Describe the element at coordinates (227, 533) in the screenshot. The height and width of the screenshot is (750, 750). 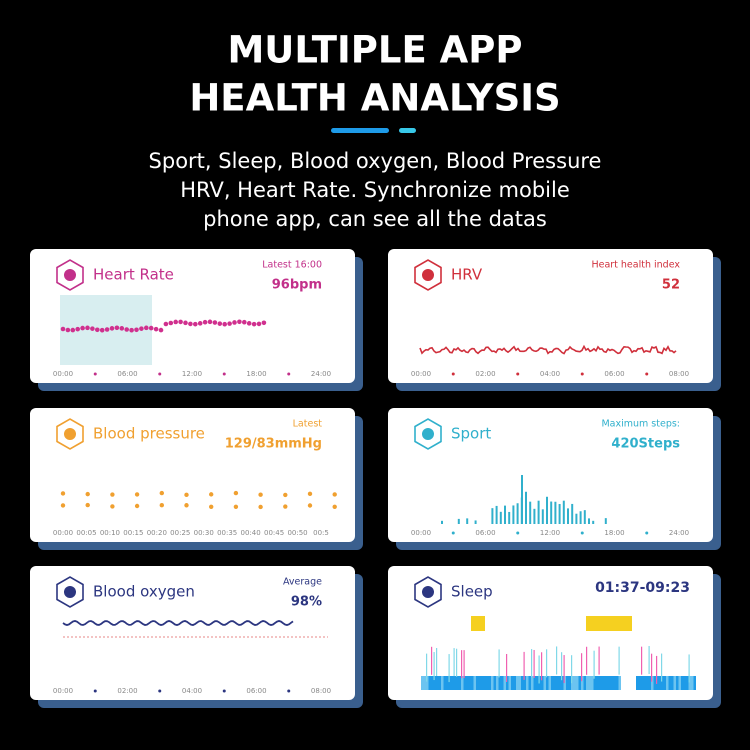
I see `axis-tick-label: 00:35` at that location.